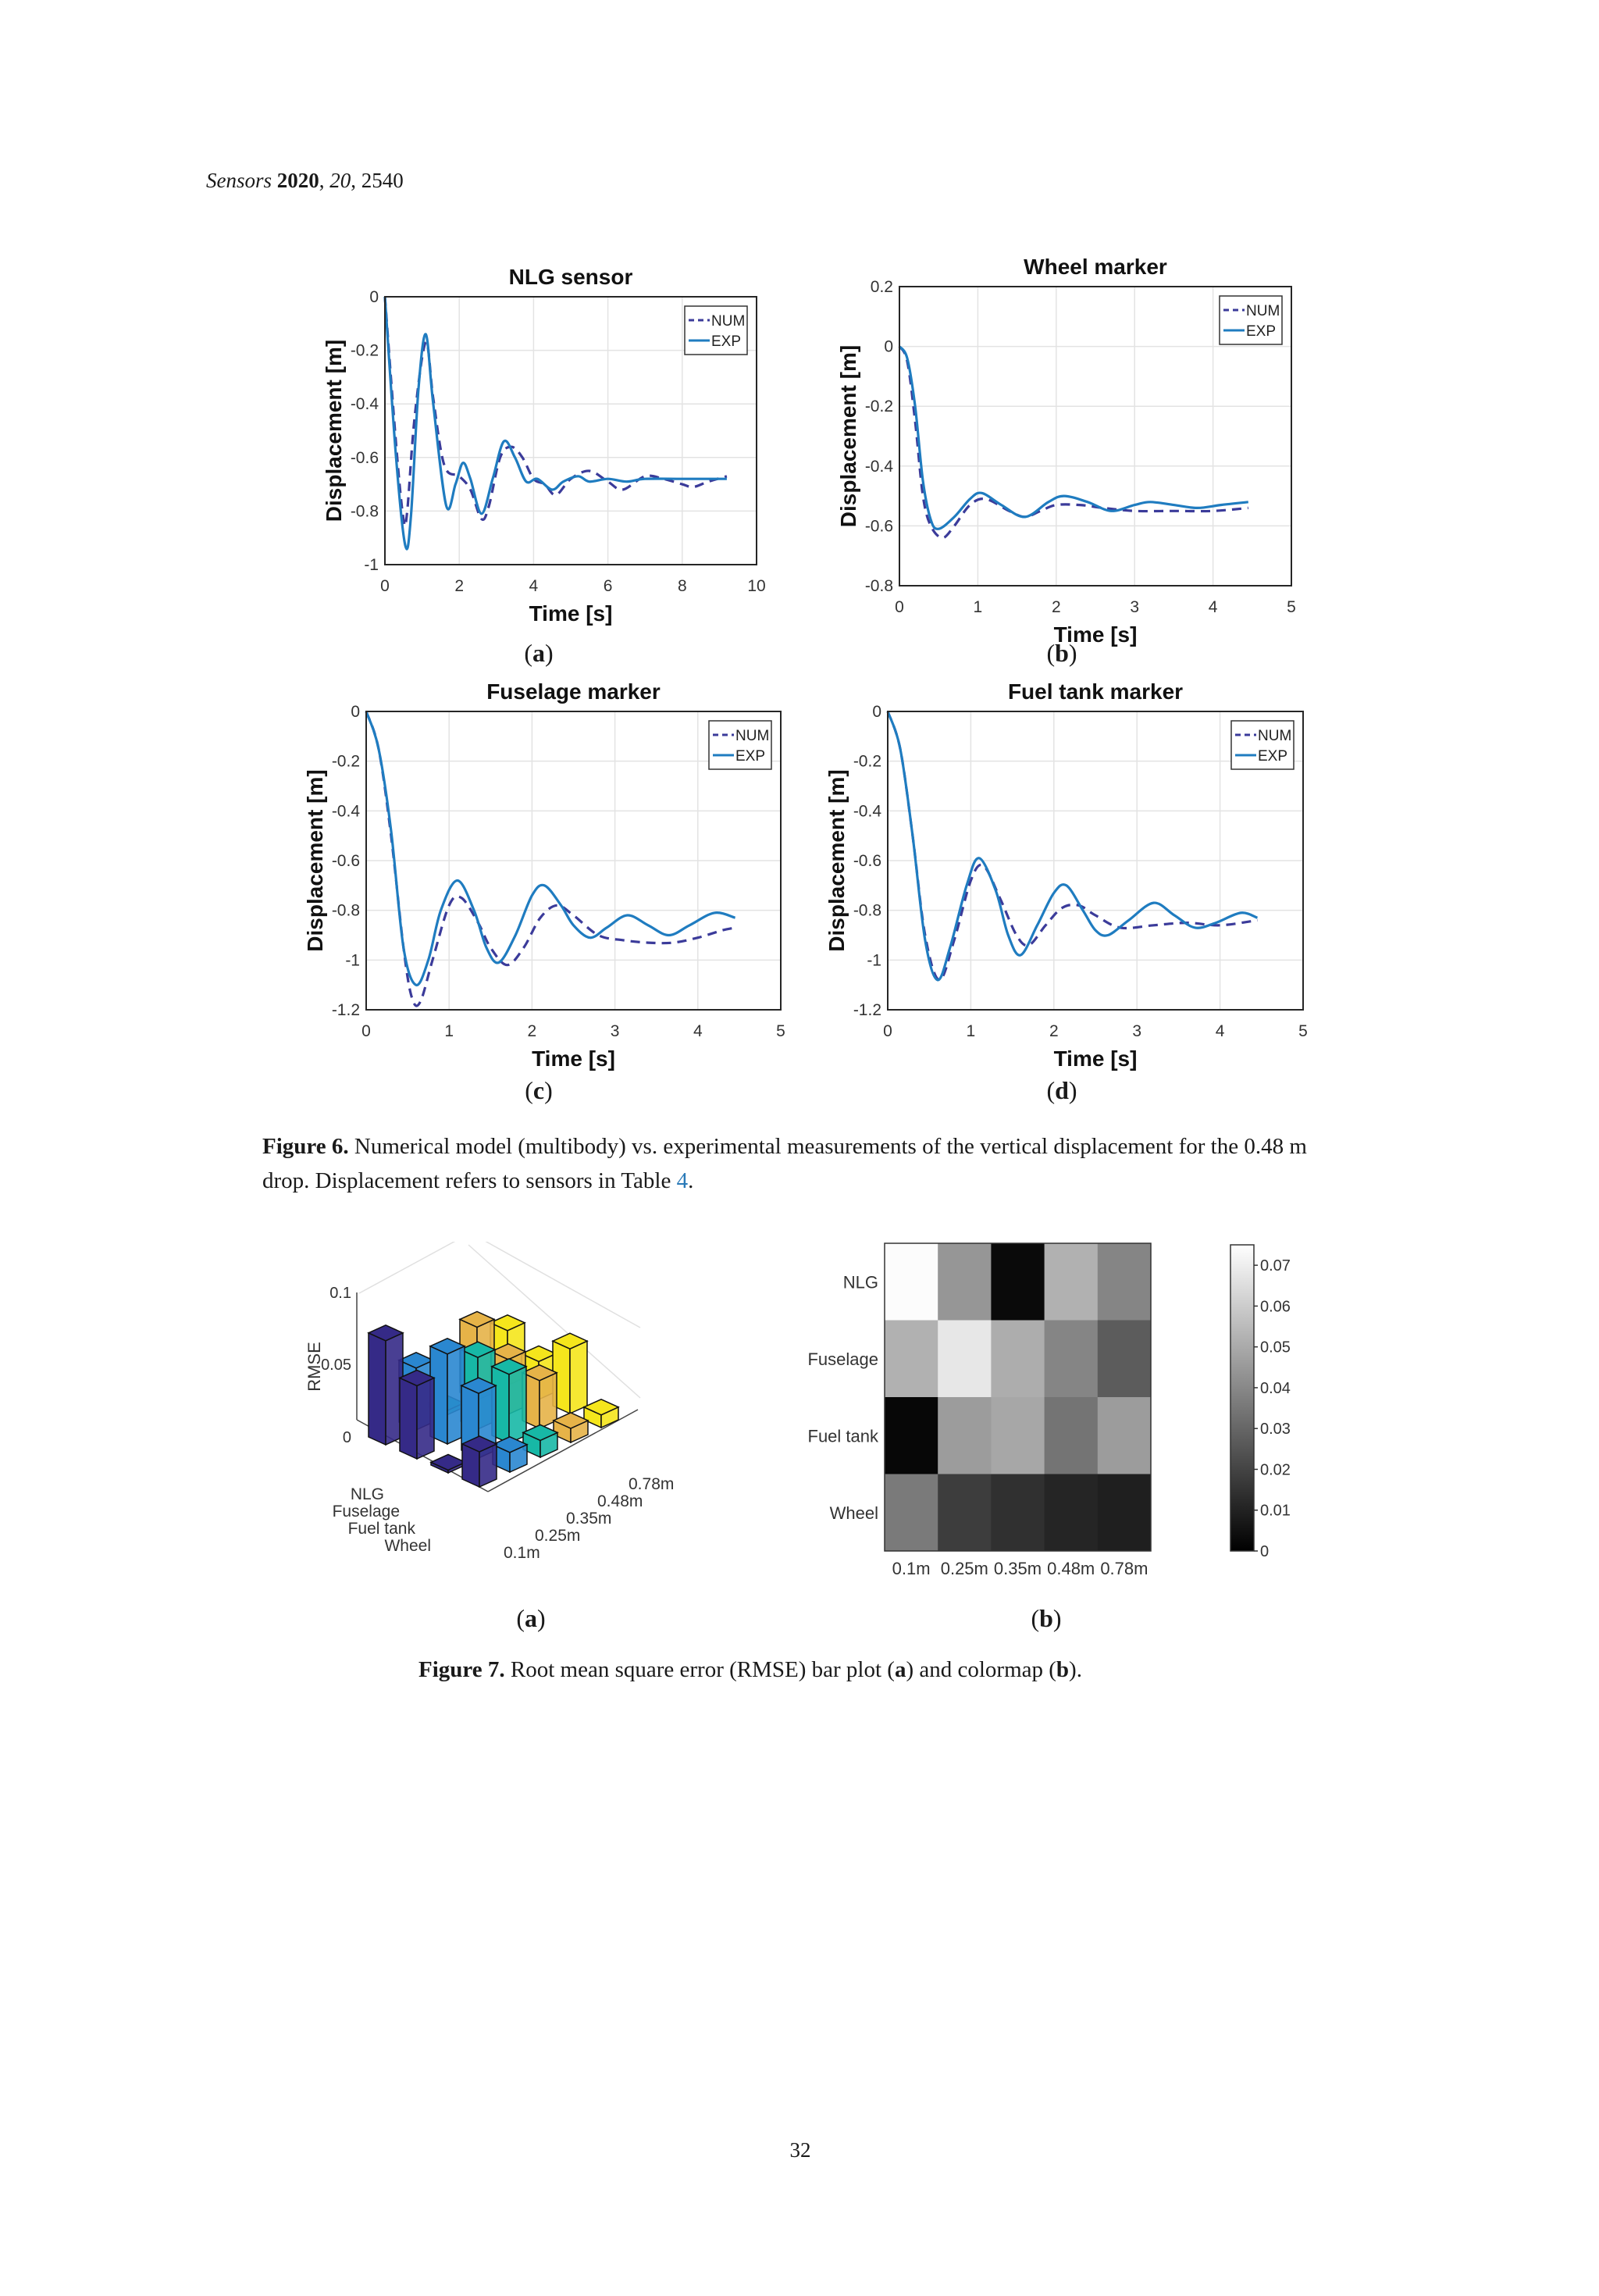  I want to click on article-number: 2540, so click(382, 180).